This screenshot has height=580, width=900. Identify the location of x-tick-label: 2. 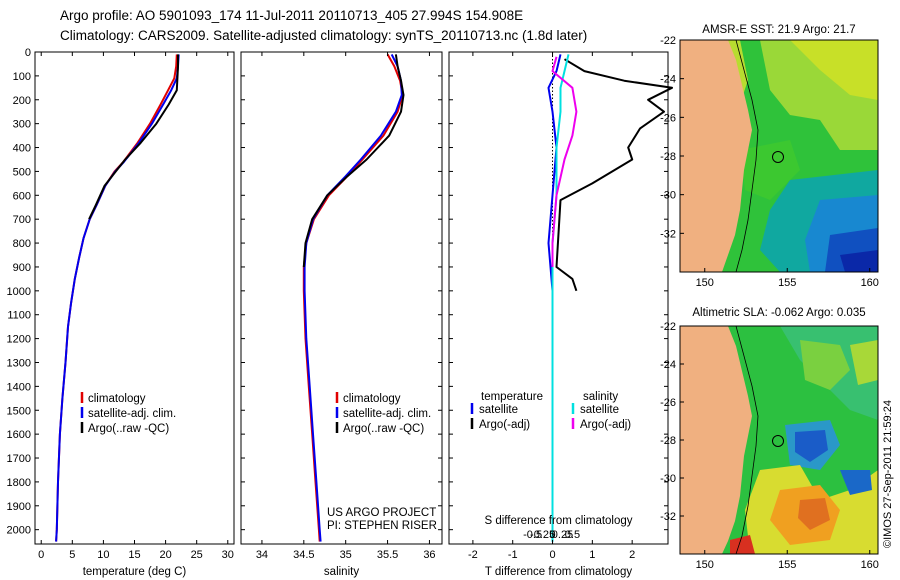
(632, 555).